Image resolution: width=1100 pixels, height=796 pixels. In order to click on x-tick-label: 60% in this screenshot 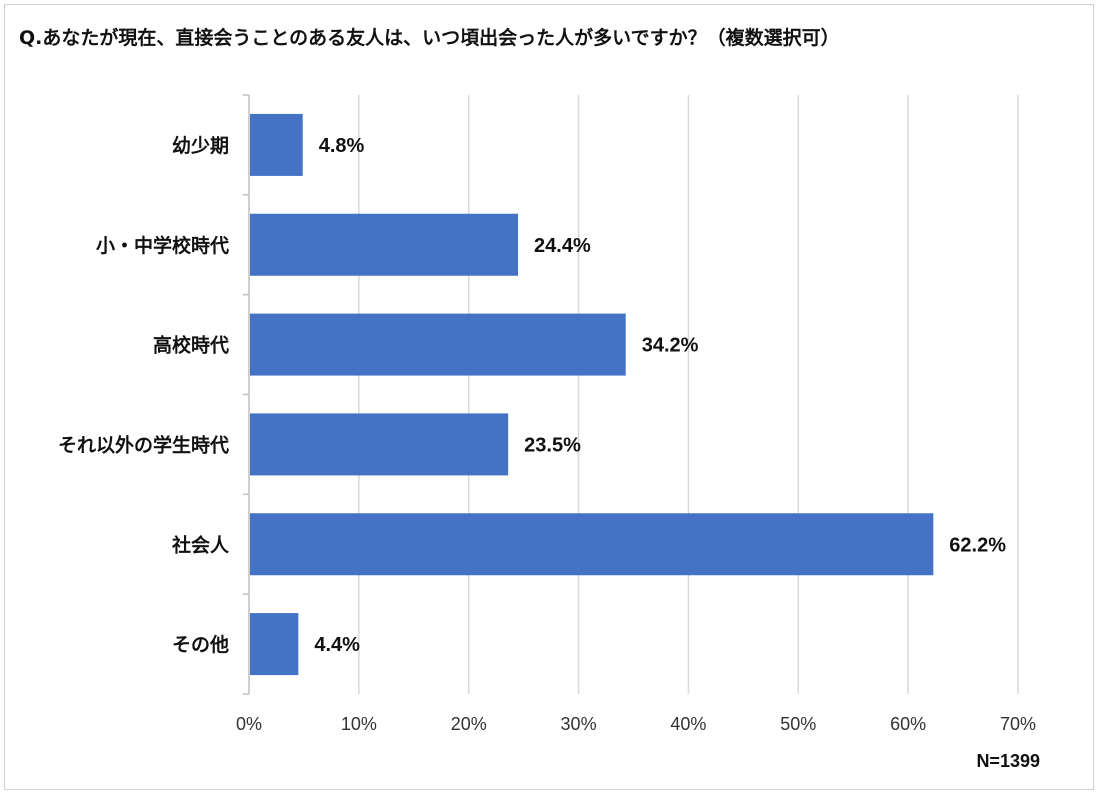, I will do `click(908, 724)`.